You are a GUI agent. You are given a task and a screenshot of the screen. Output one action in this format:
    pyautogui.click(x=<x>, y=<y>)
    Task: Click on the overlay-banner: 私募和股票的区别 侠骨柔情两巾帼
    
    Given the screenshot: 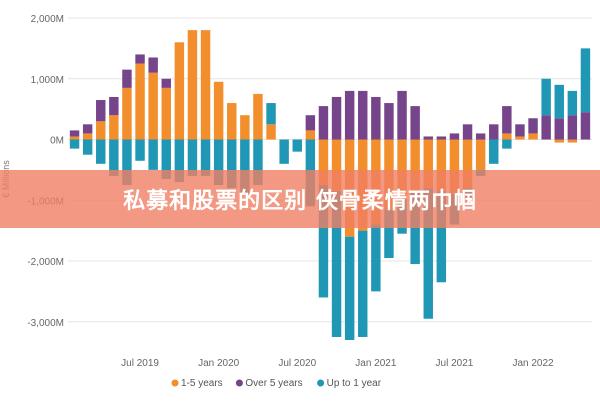 What is the action you would take?
    pyautogui.click(x=300, y=199)
    